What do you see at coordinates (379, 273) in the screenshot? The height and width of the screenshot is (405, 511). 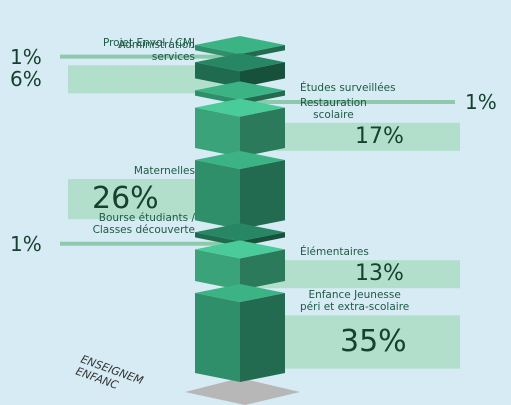 I see `value-label: 13%` at bounding box center [379, 273].